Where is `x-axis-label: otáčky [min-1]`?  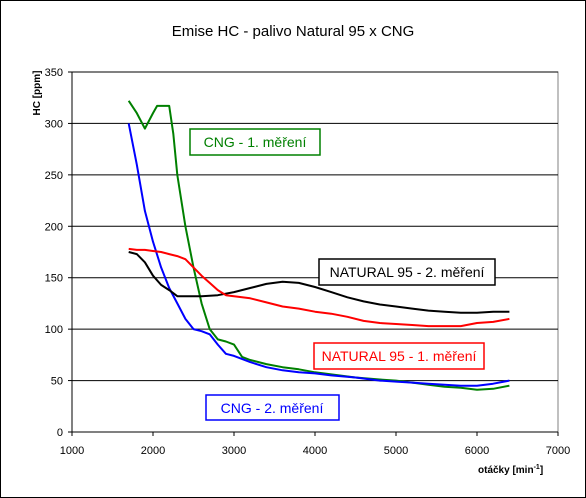 x-axis-label: otáčky [min-1] is located at coordinates (510, 470).